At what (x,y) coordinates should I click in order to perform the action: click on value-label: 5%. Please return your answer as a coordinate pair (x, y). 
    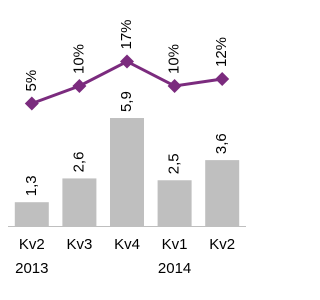
    Looking at the image, I should click on (31, 81).